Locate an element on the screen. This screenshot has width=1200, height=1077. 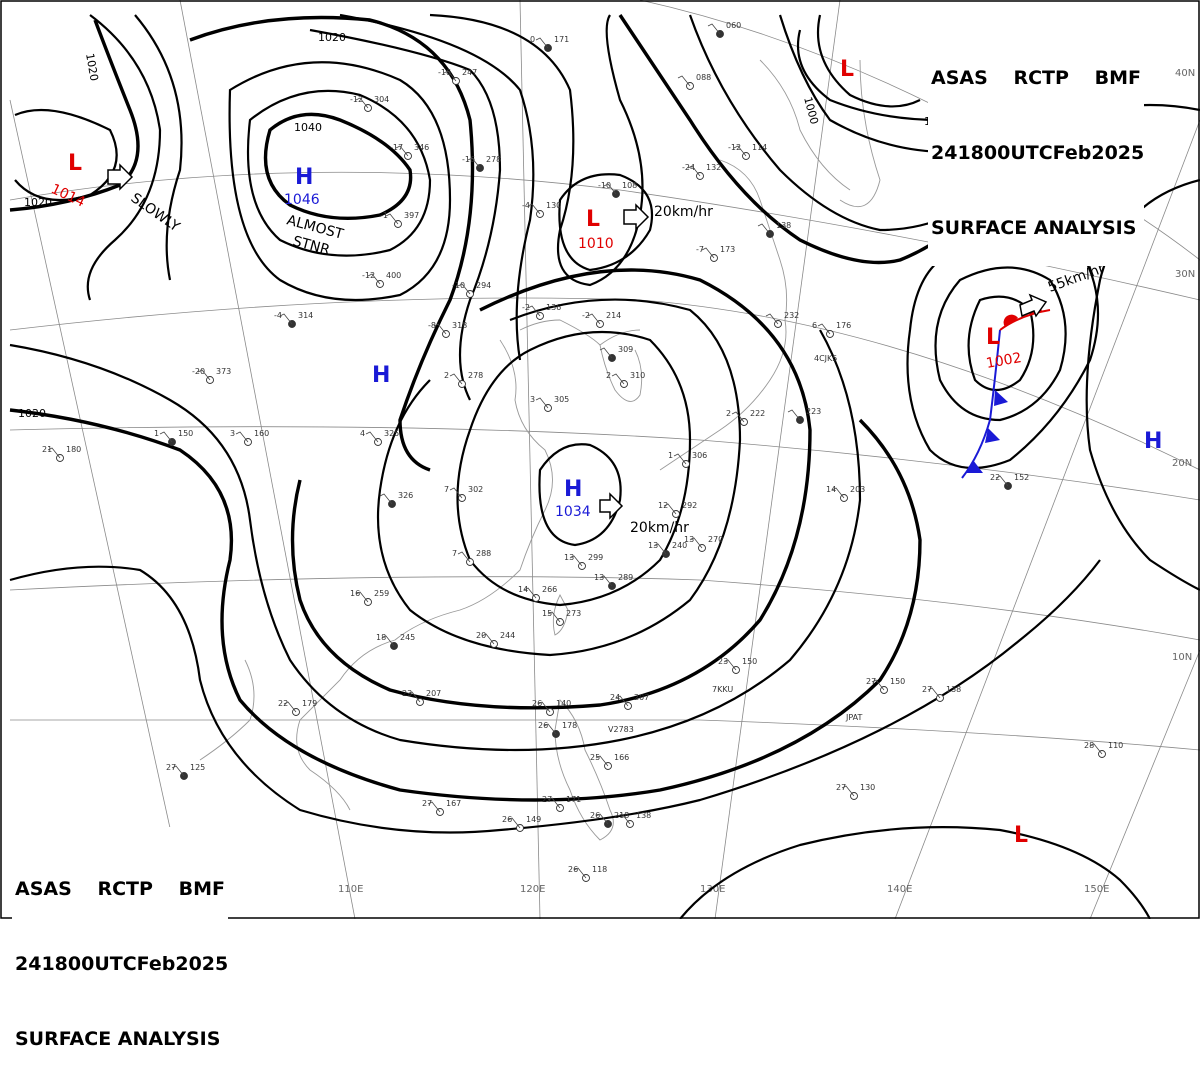
station-pressure: 304 is located at coordinates (381, 99).